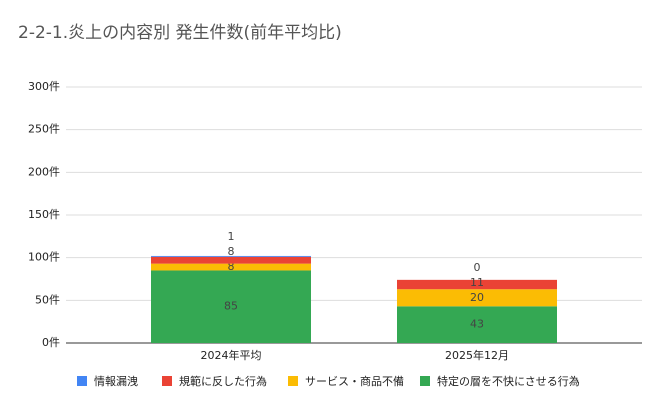 The width and height of the screenshot is (663, 408). What do you see at coordinates (51, 342) in the screenshot?
I see `y-tick-label: 0件` at bounding box center [51, 342].